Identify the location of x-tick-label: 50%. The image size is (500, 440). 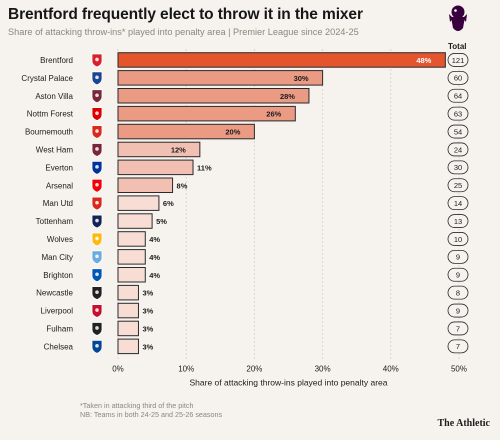
(459, 368).